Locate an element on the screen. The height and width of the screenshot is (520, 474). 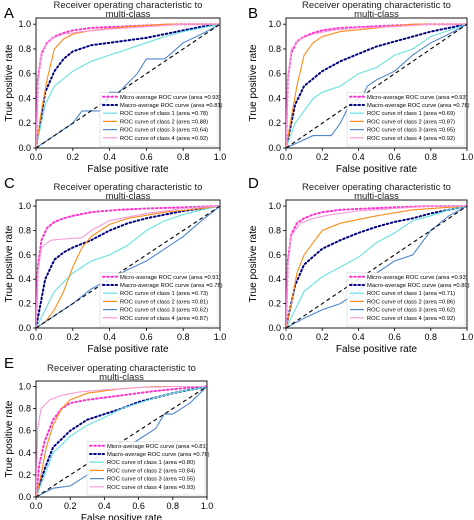
panel-e-xlabel: False positive rate is located at coordinates (122, 516).